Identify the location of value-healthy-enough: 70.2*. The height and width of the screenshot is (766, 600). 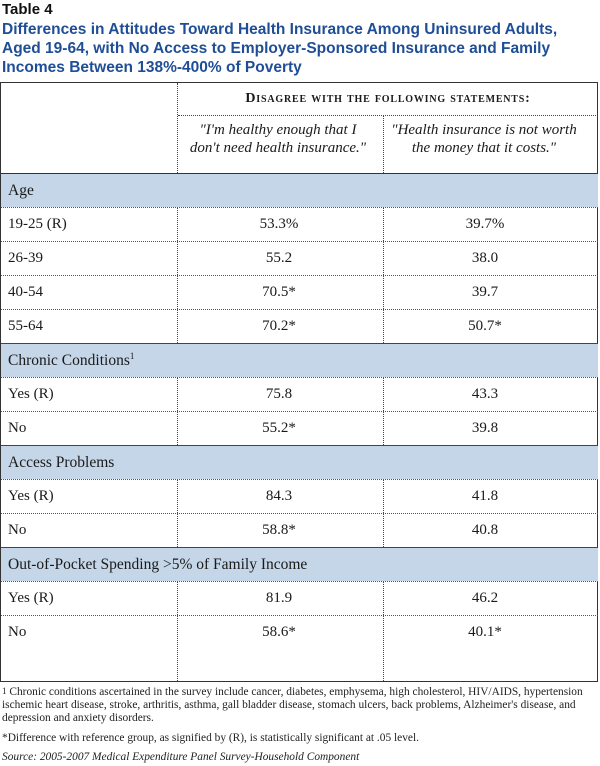
(279, 326).